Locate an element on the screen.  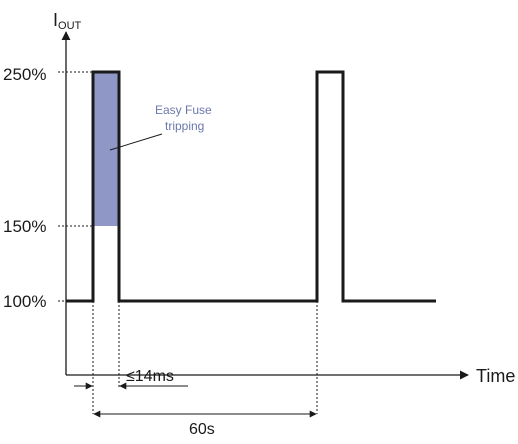
pulse-width-label: ≤14ms is located at coordinates (150, 376).